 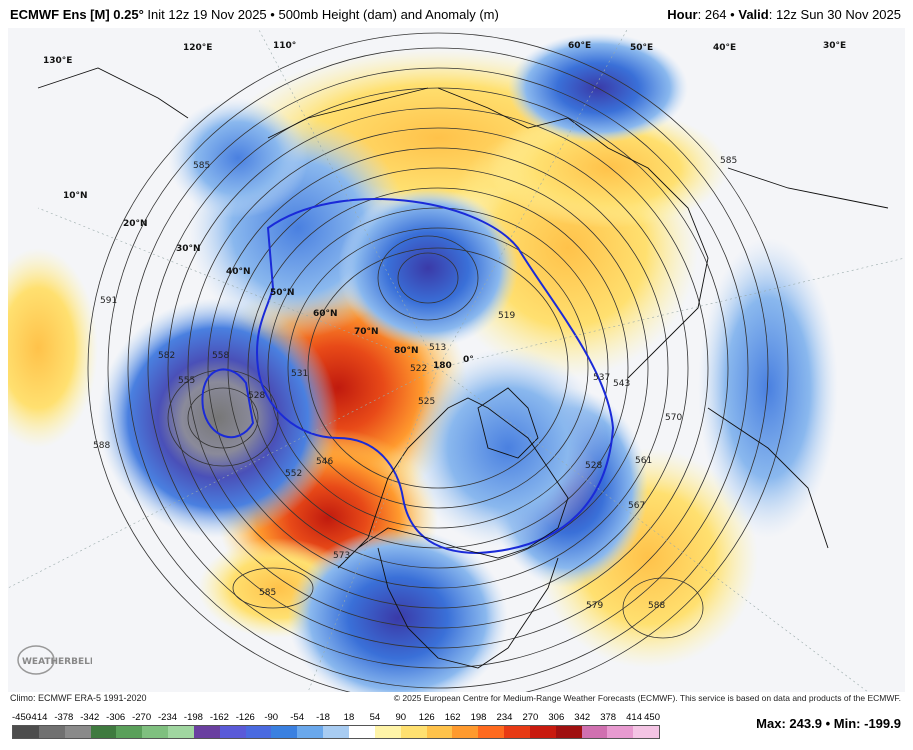 I want to click on max-min-readout: Max: 243.9 • Min: -199.9, so click(x=828, y=723).